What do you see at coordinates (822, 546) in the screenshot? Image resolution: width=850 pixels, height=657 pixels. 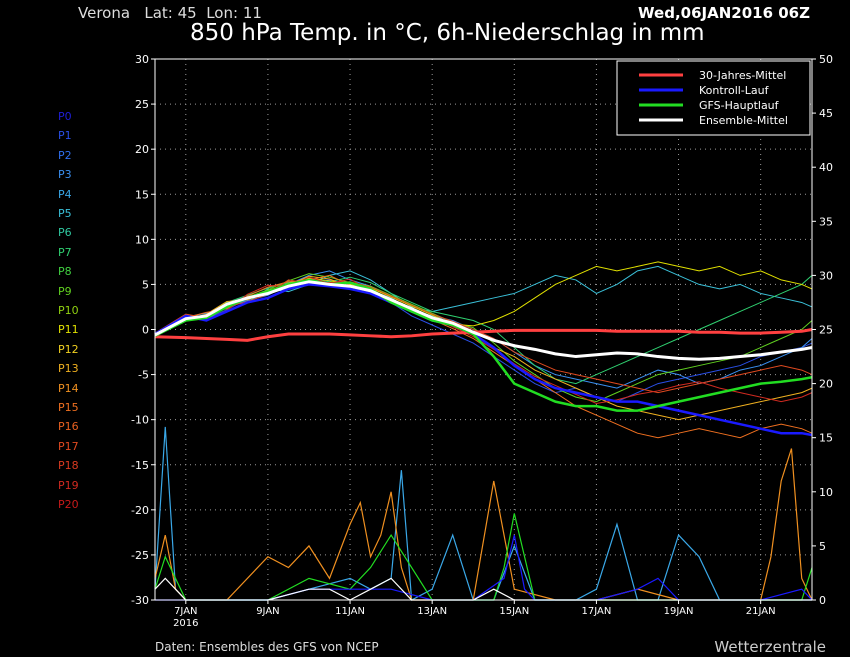 I see `y2-tick-label: 5` at bounding box center [822, 546].